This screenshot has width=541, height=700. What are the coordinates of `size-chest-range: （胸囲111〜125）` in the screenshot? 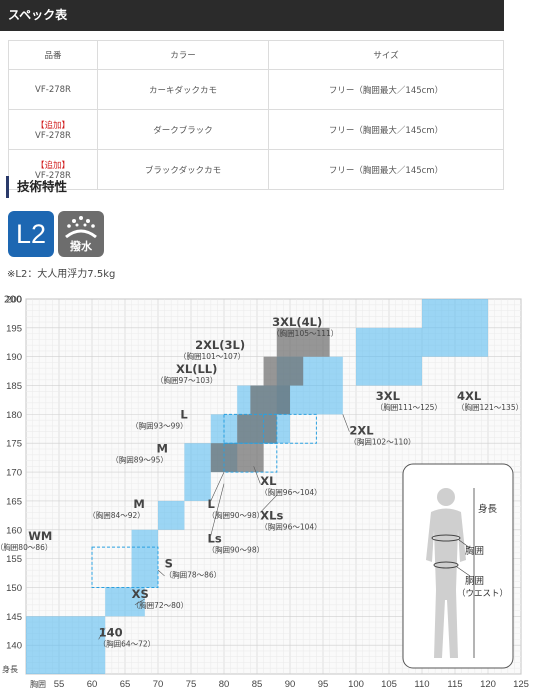 It's located at (409, 407).